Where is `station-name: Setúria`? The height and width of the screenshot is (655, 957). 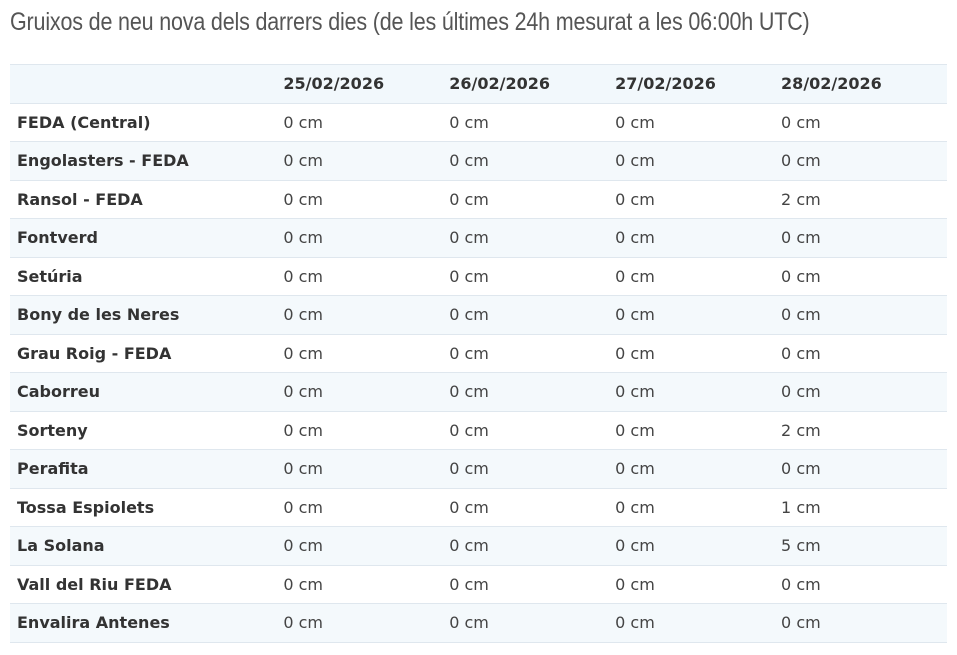
station-name: Setúria is located at coordinates (147, 276).